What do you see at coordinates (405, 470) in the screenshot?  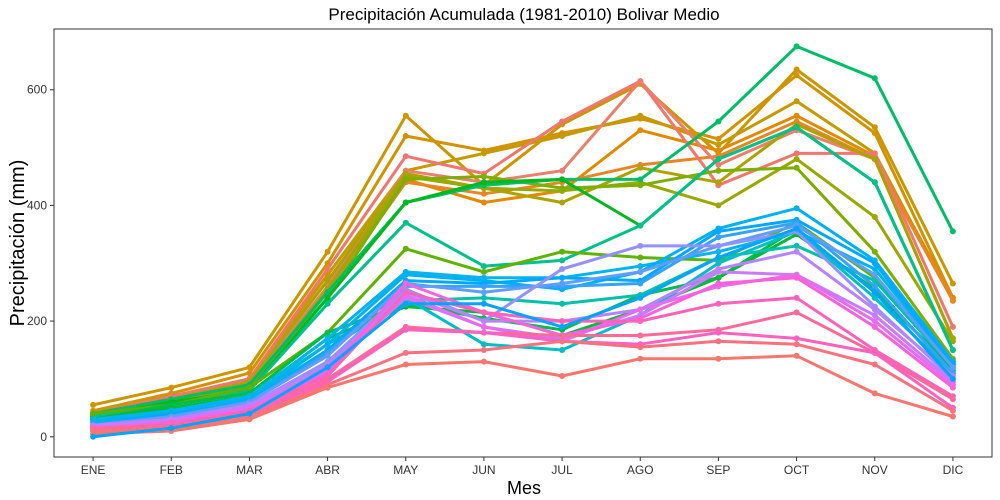 I see `x-tick-label: MAY` at bounding box center [405, 470].